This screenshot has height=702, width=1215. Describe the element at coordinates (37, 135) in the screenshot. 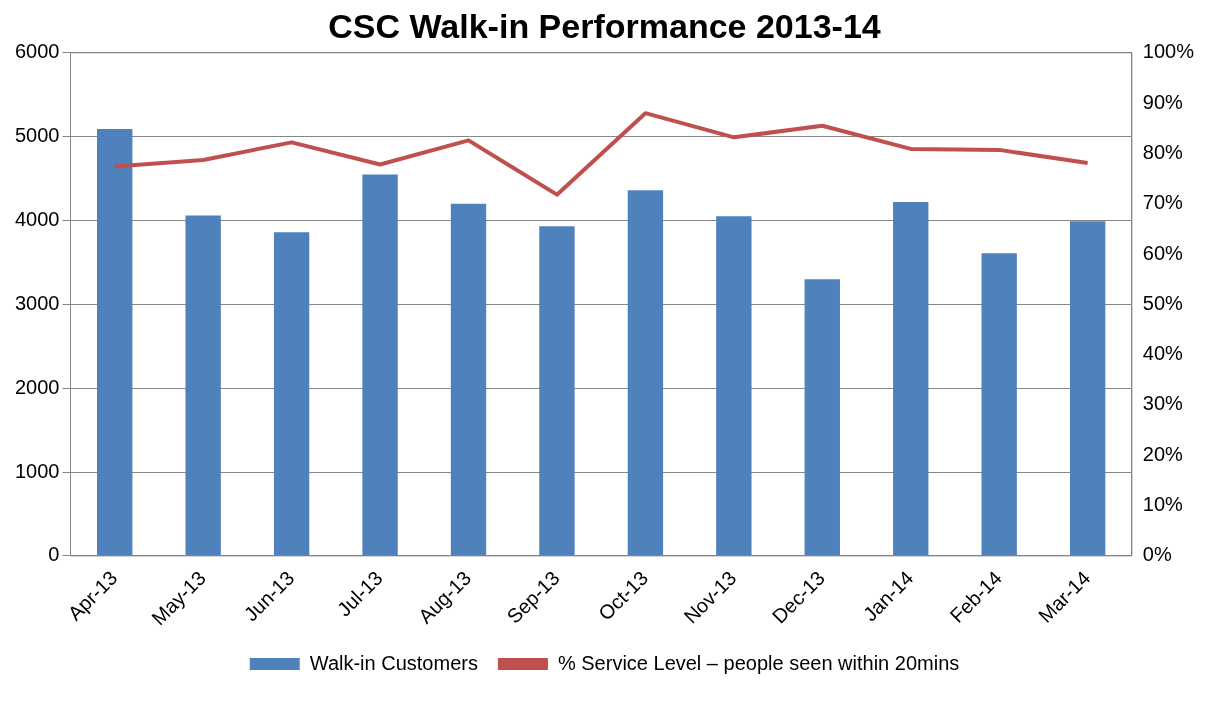

I see `y-tick-label: 5000` at that location.